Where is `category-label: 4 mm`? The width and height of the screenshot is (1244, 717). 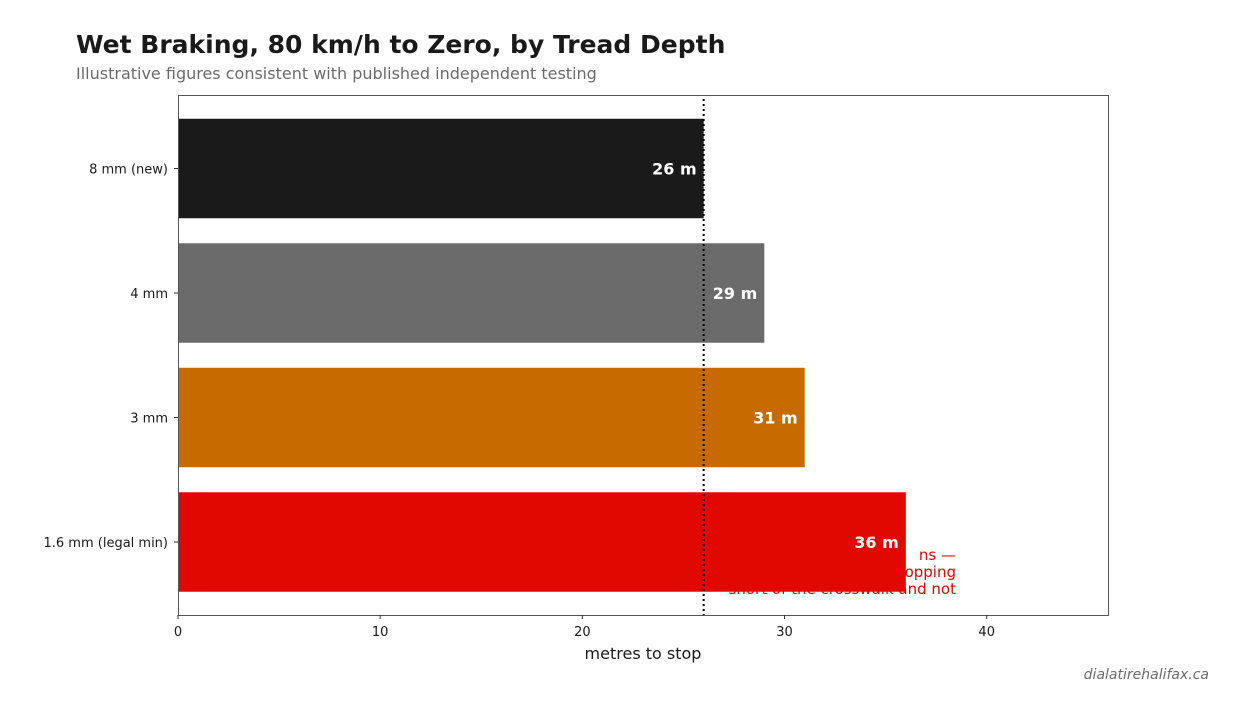
category-label: 4 mm is located at coordinates (149, 294).